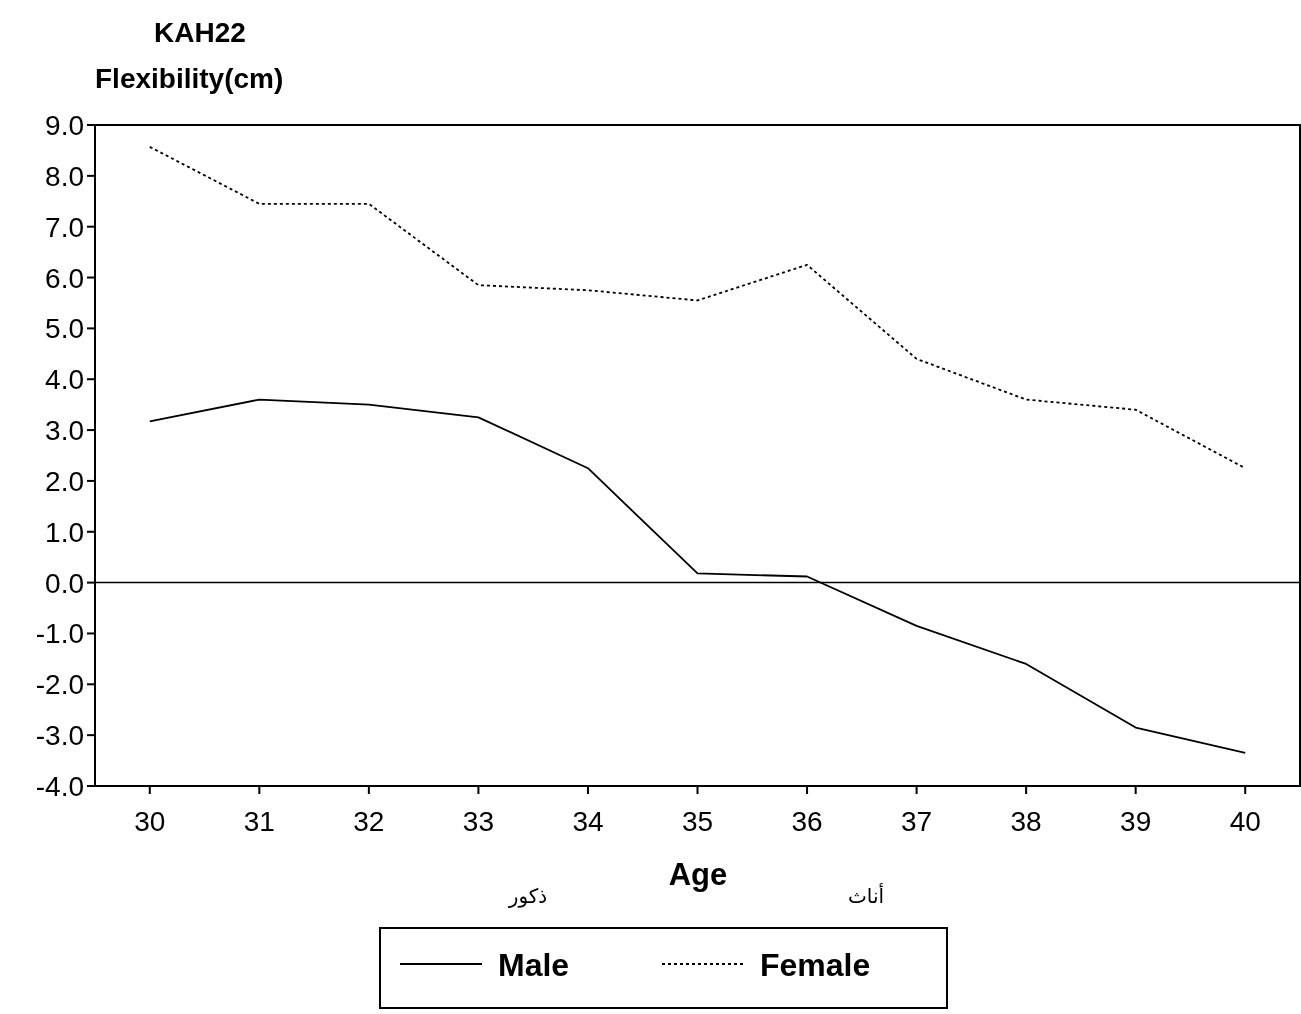  I want to click on y-tick-label: 1.0, so click(64, 532).